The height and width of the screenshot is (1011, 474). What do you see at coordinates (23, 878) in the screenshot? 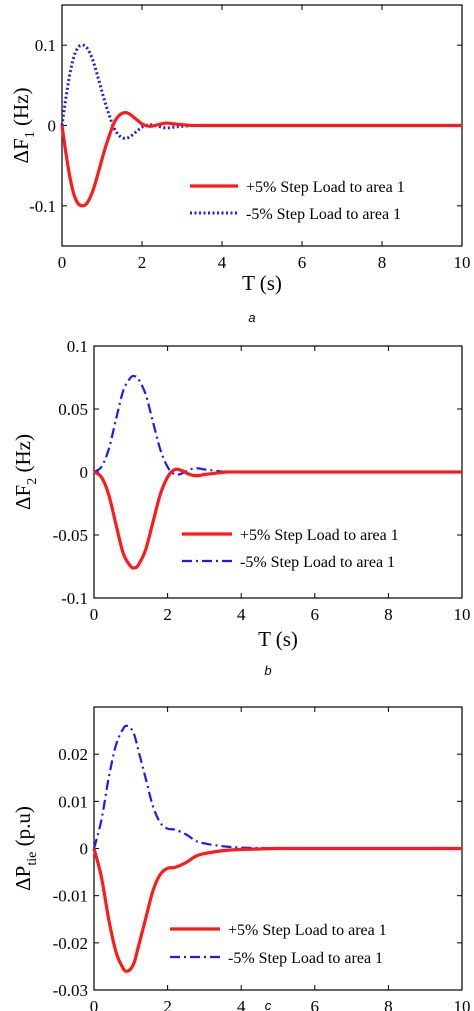
I see `y-axis-label-main: ΔP` at bounding box center [23, 878].